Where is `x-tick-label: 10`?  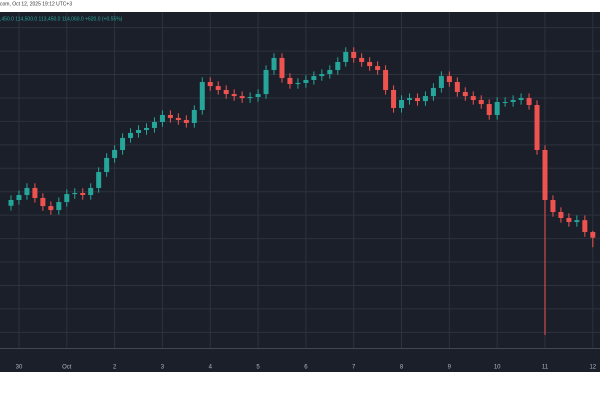
x-tick-label: 10 is located at coordinates (497, 368).